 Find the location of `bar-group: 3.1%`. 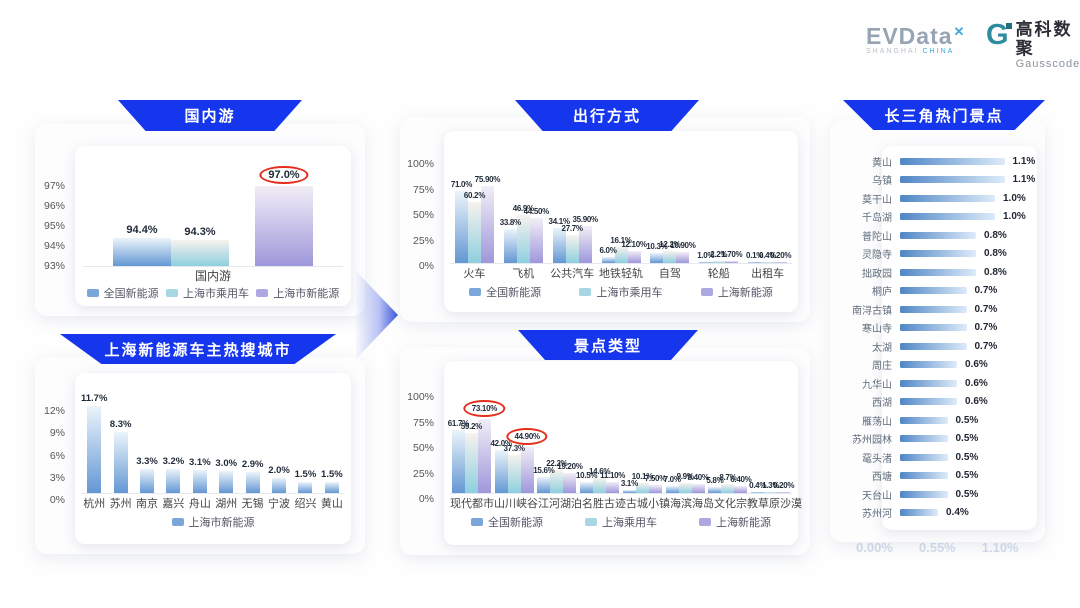

bar-group: 3.1% is located at coordinates (200, 475).